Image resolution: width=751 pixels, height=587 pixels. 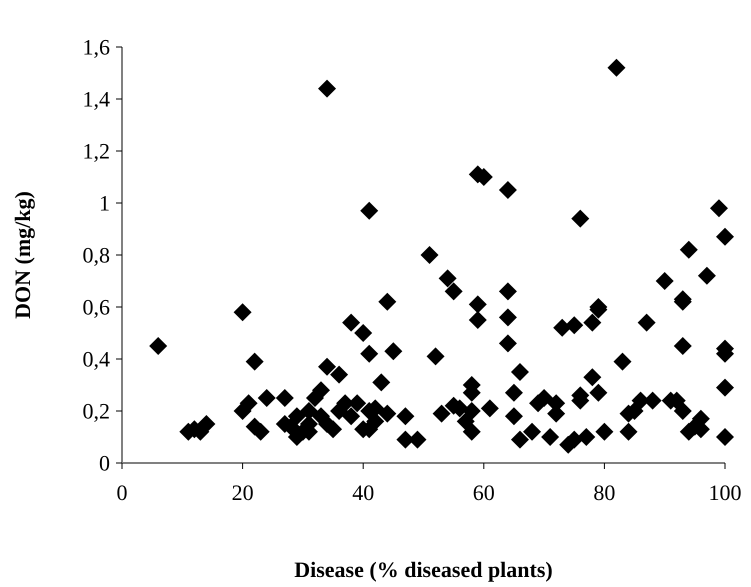 What do you see at coordinates (122, 492) in the screenshot?
I see `x-tick-label: 0` at bounding box center [122, 492].